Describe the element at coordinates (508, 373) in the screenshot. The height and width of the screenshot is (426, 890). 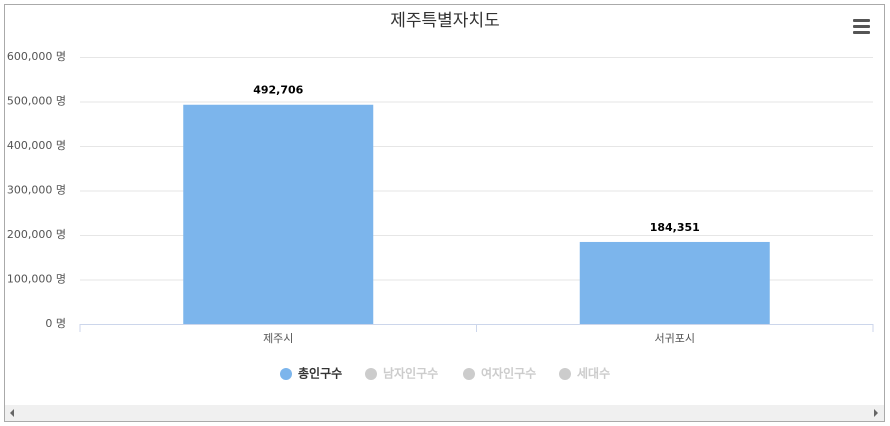
I see `legend-label: 여자인구수` at that location.